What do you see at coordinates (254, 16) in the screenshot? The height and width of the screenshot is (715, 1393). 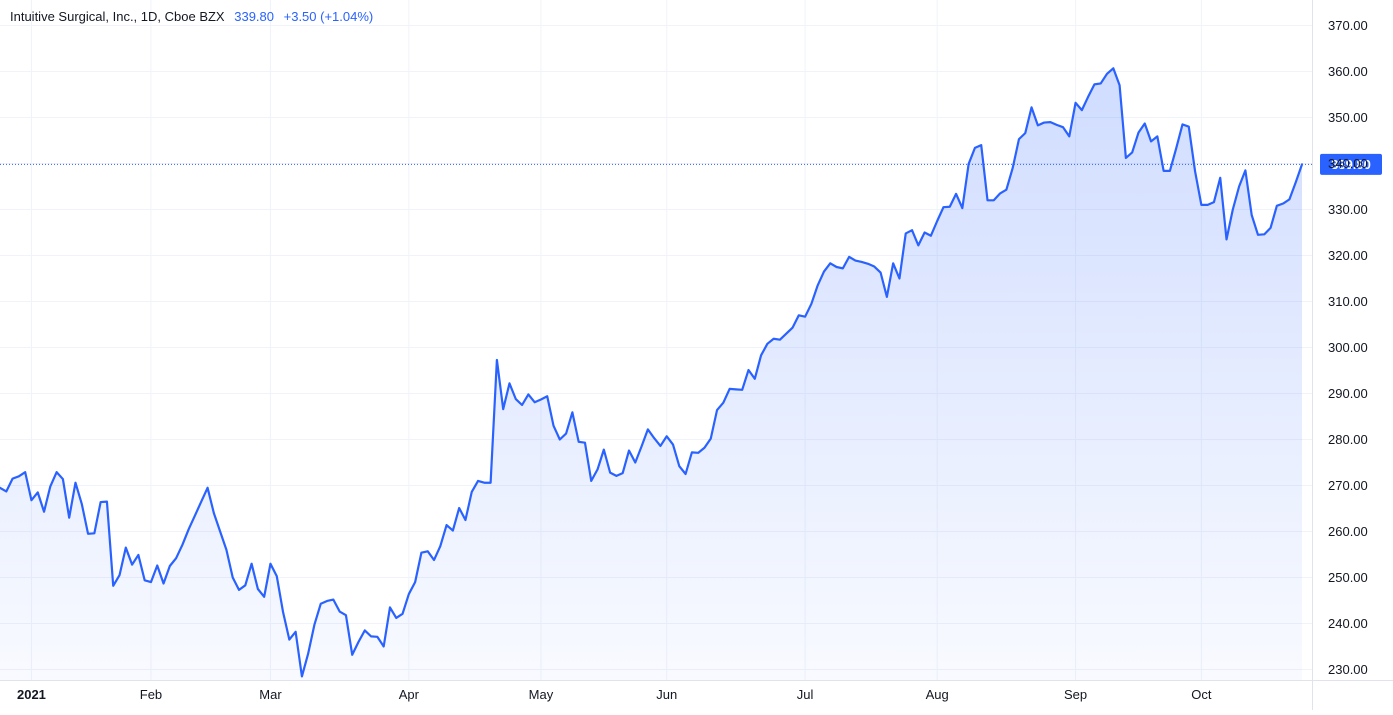 I see `legend-price: 339.80` at bounding box center [254, 16].